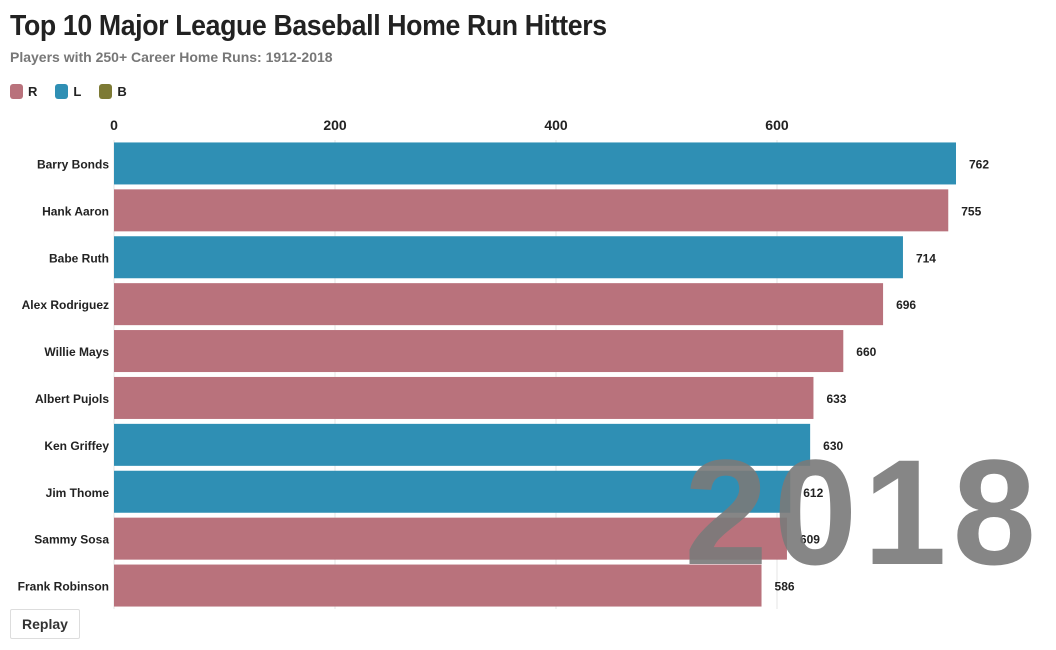 The image size is (1056, 650). I want to click on y-category-label: Sammy Sosa, so click(71, 540).